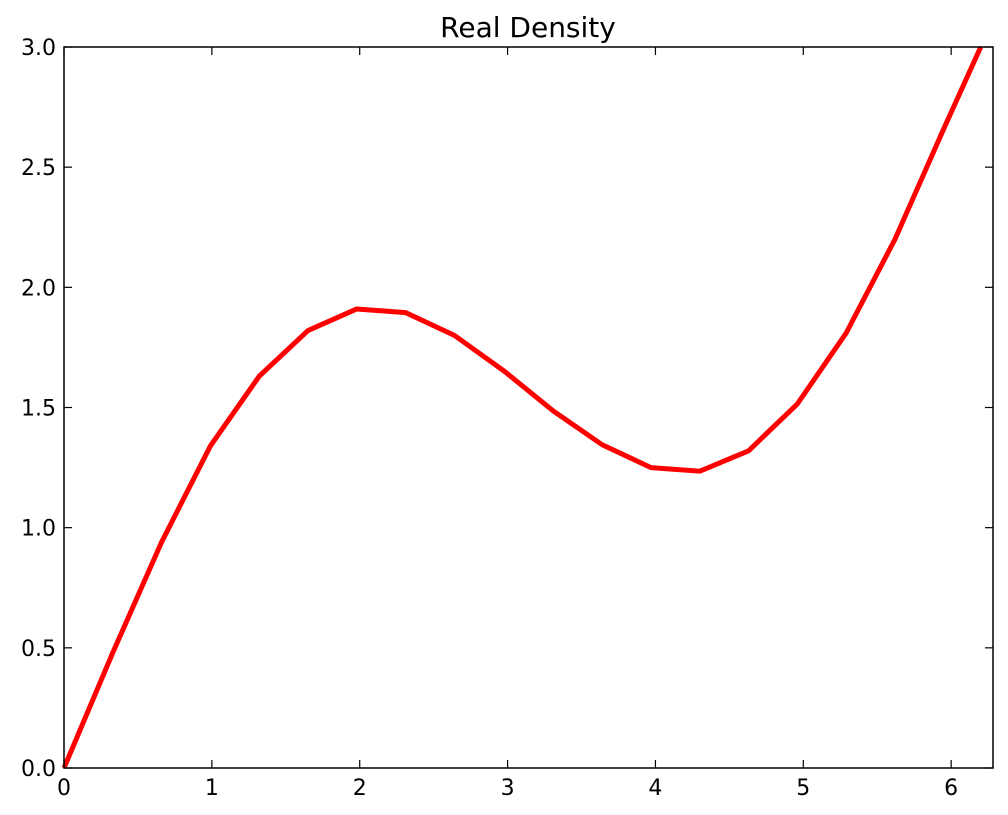  Describe the element at coordinates (38, 288) in the screenshot. I see `y-tick-label: 2.0` at that location.